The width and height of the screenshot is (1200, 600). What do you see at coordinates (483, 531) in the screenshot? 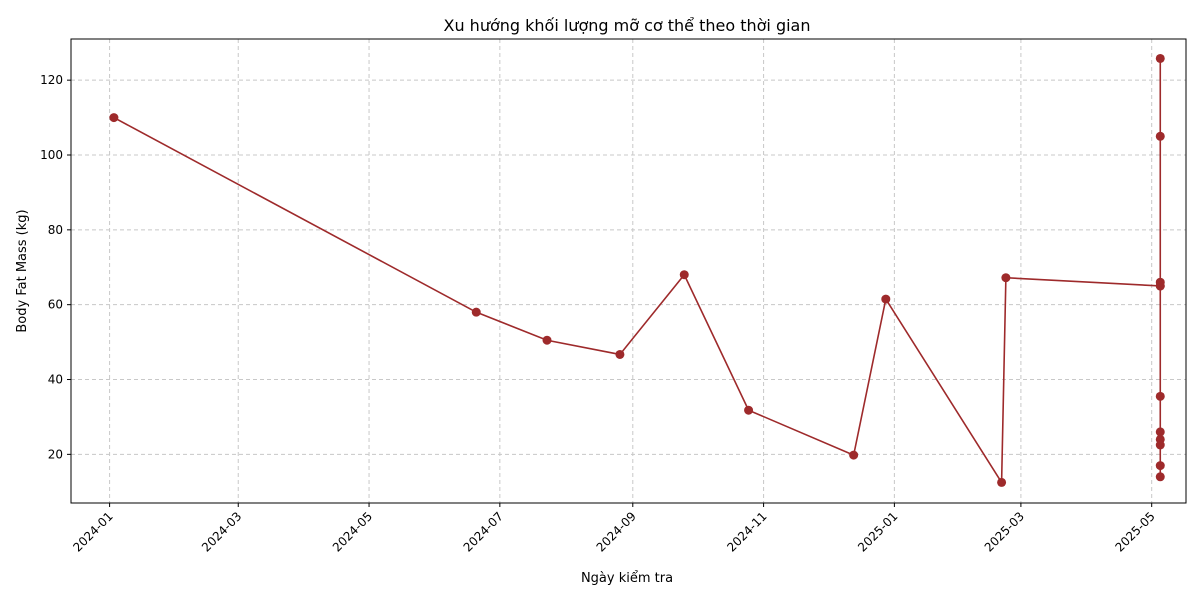
I see `x-tick-label: 2024-07` at bounding box center [483, 531].